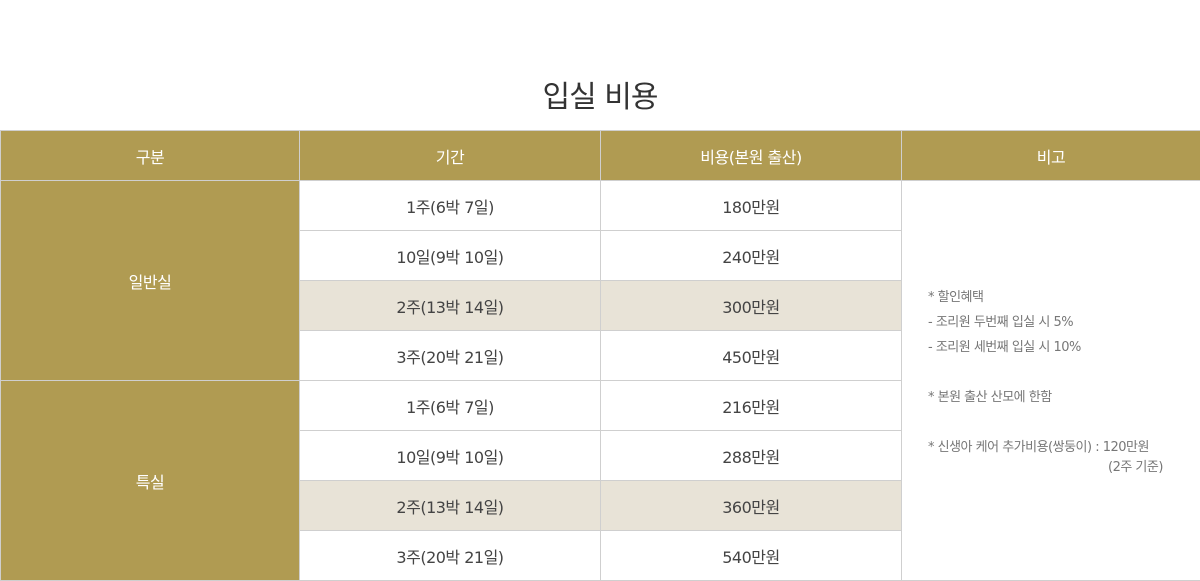  What do you see at coordinates (1050, 155) in the screenshot?
I see `header-notes: 비고` at bounding box center [1050, 155].